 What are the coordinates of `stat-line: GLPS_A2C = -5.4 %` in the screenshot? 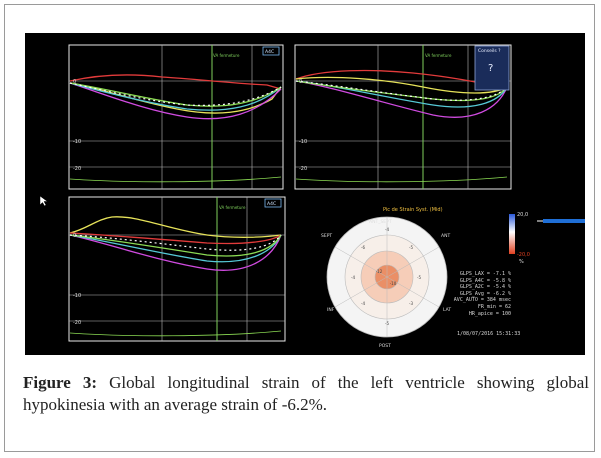 It's located at (485, 287).